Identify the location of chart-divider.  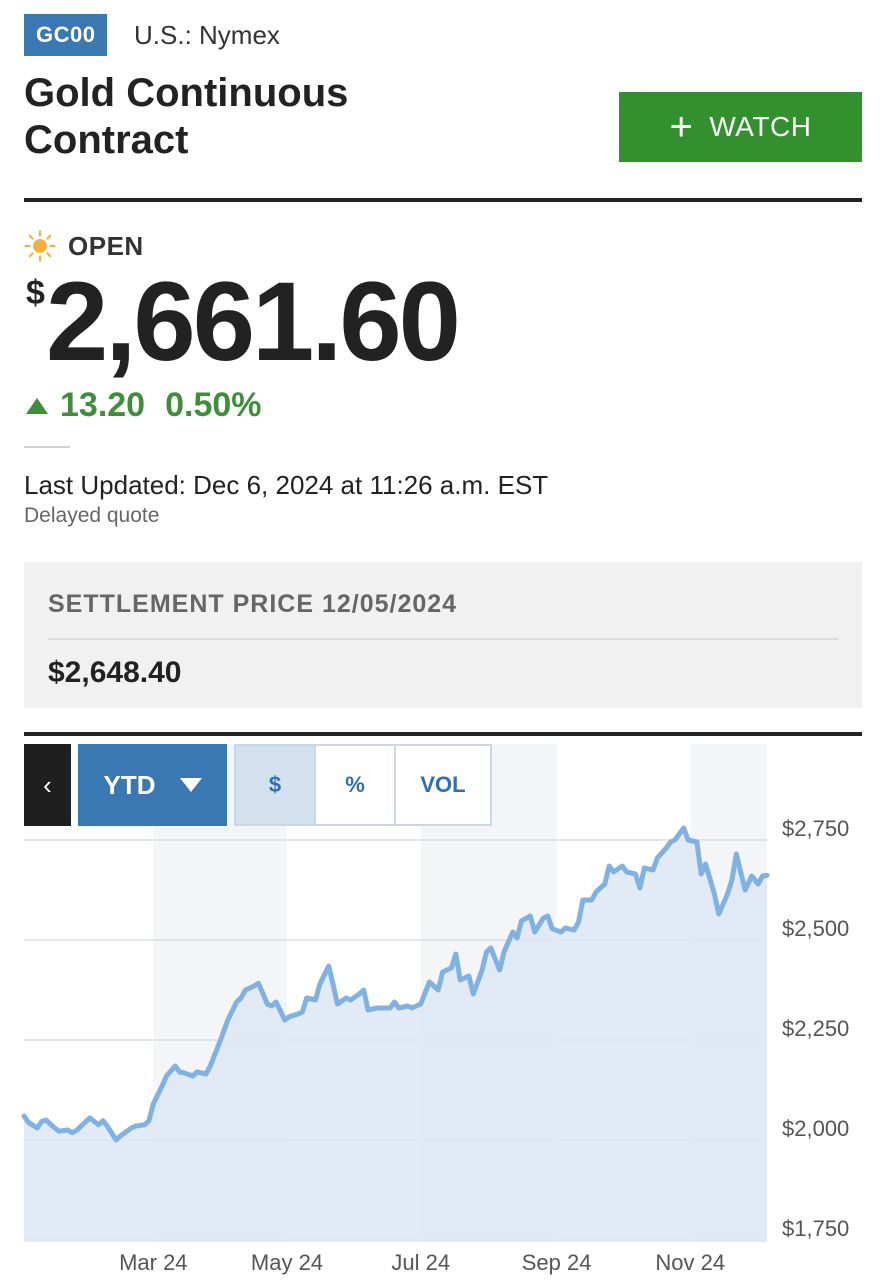
(443, 734).